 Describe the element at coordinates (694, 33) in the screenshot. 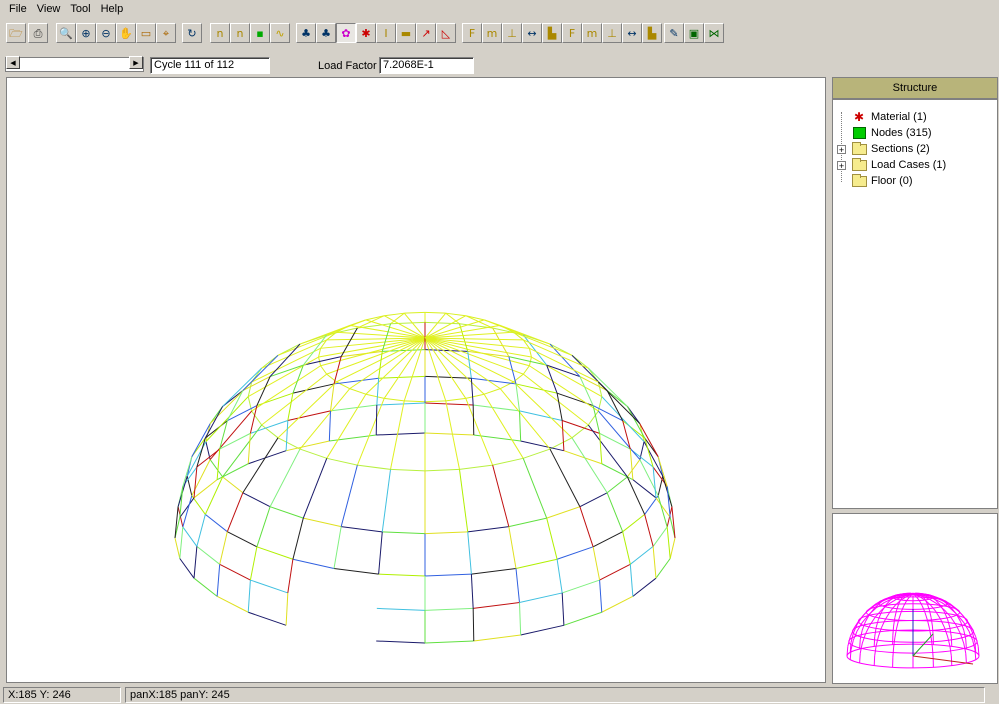

I see `export-button: ▣` at that location.